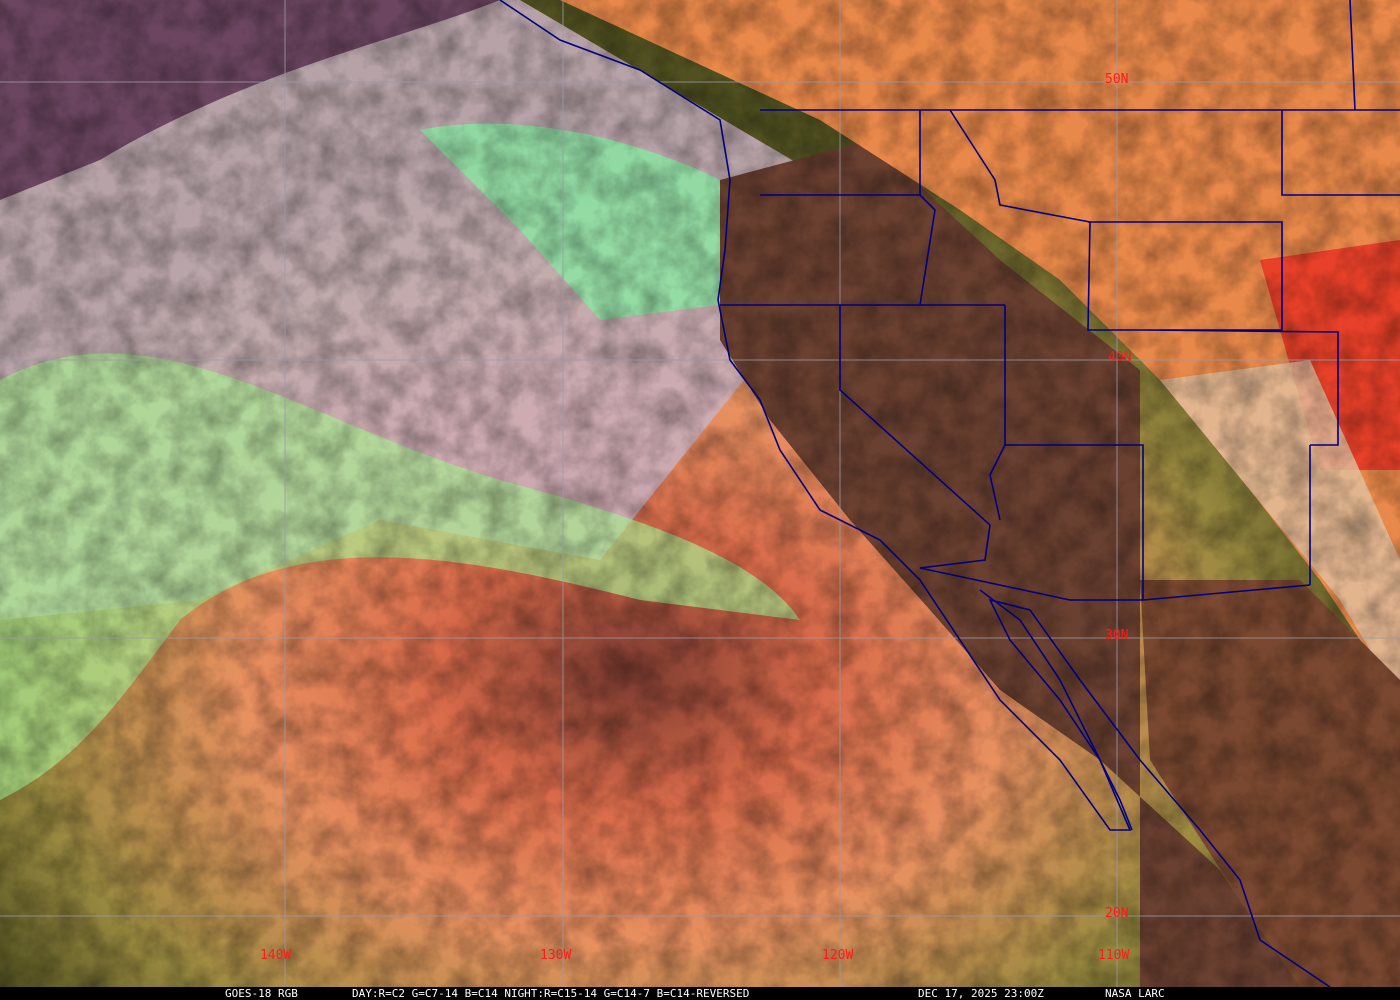 The width and height of the screenshot is (1400, 1000). What do you see at coordinates (1120, 357) in the screenshot?
I see `lat-label-40n: 40N` at bounding box center [1120, 357].